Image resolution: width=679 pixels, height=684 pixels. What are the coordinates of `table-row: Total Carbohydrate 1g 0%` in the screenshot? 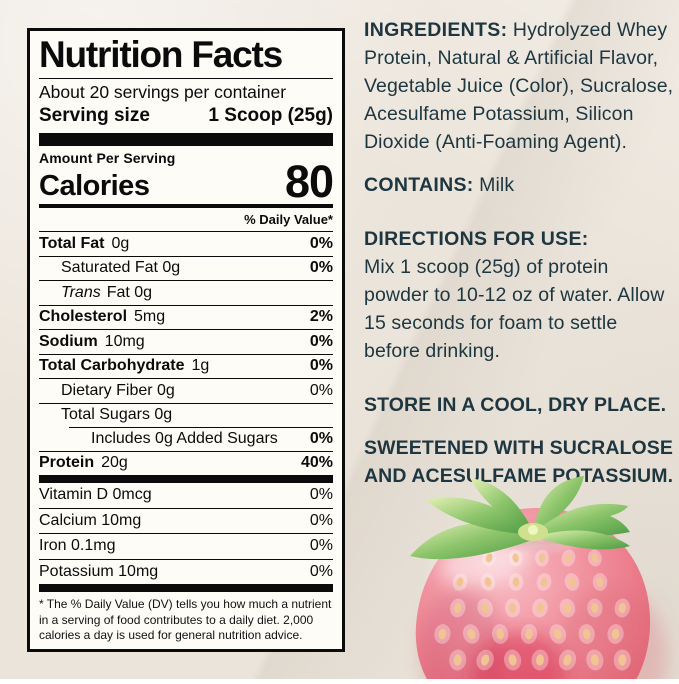 It's located at (186, 366).